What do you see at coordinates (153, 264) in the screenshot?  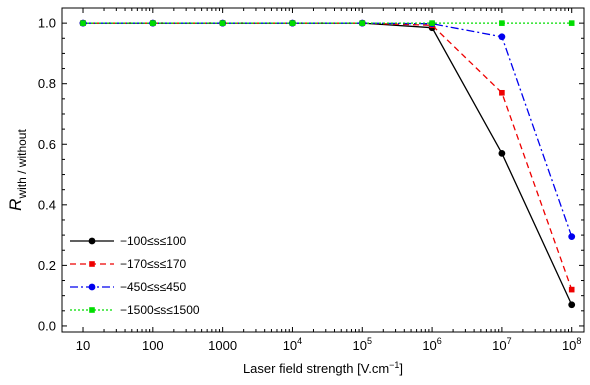 I see `legend-label: −170≤s≤170` at bounding box center [153, 264].